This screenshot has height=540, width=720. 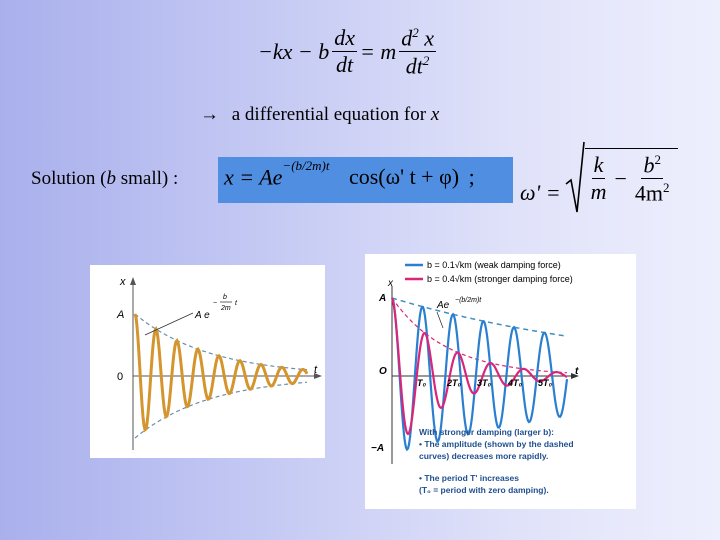 What do you see at coordinates (415, 32) in the screenshot?
I see `exponent-2: 2` at bounding box center [415, 32].